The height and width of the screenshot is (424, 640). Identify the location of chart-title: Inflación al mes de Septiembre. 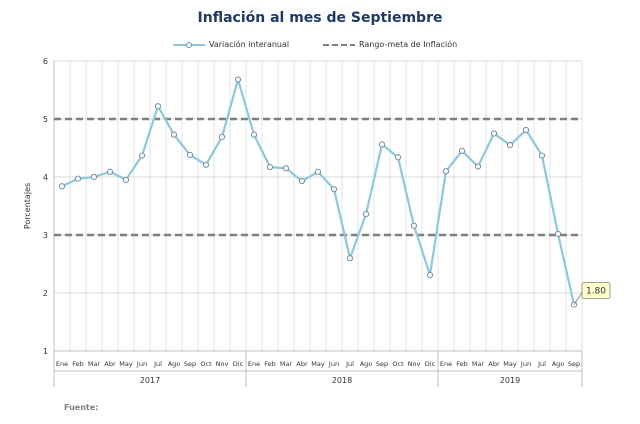
(320, 18).